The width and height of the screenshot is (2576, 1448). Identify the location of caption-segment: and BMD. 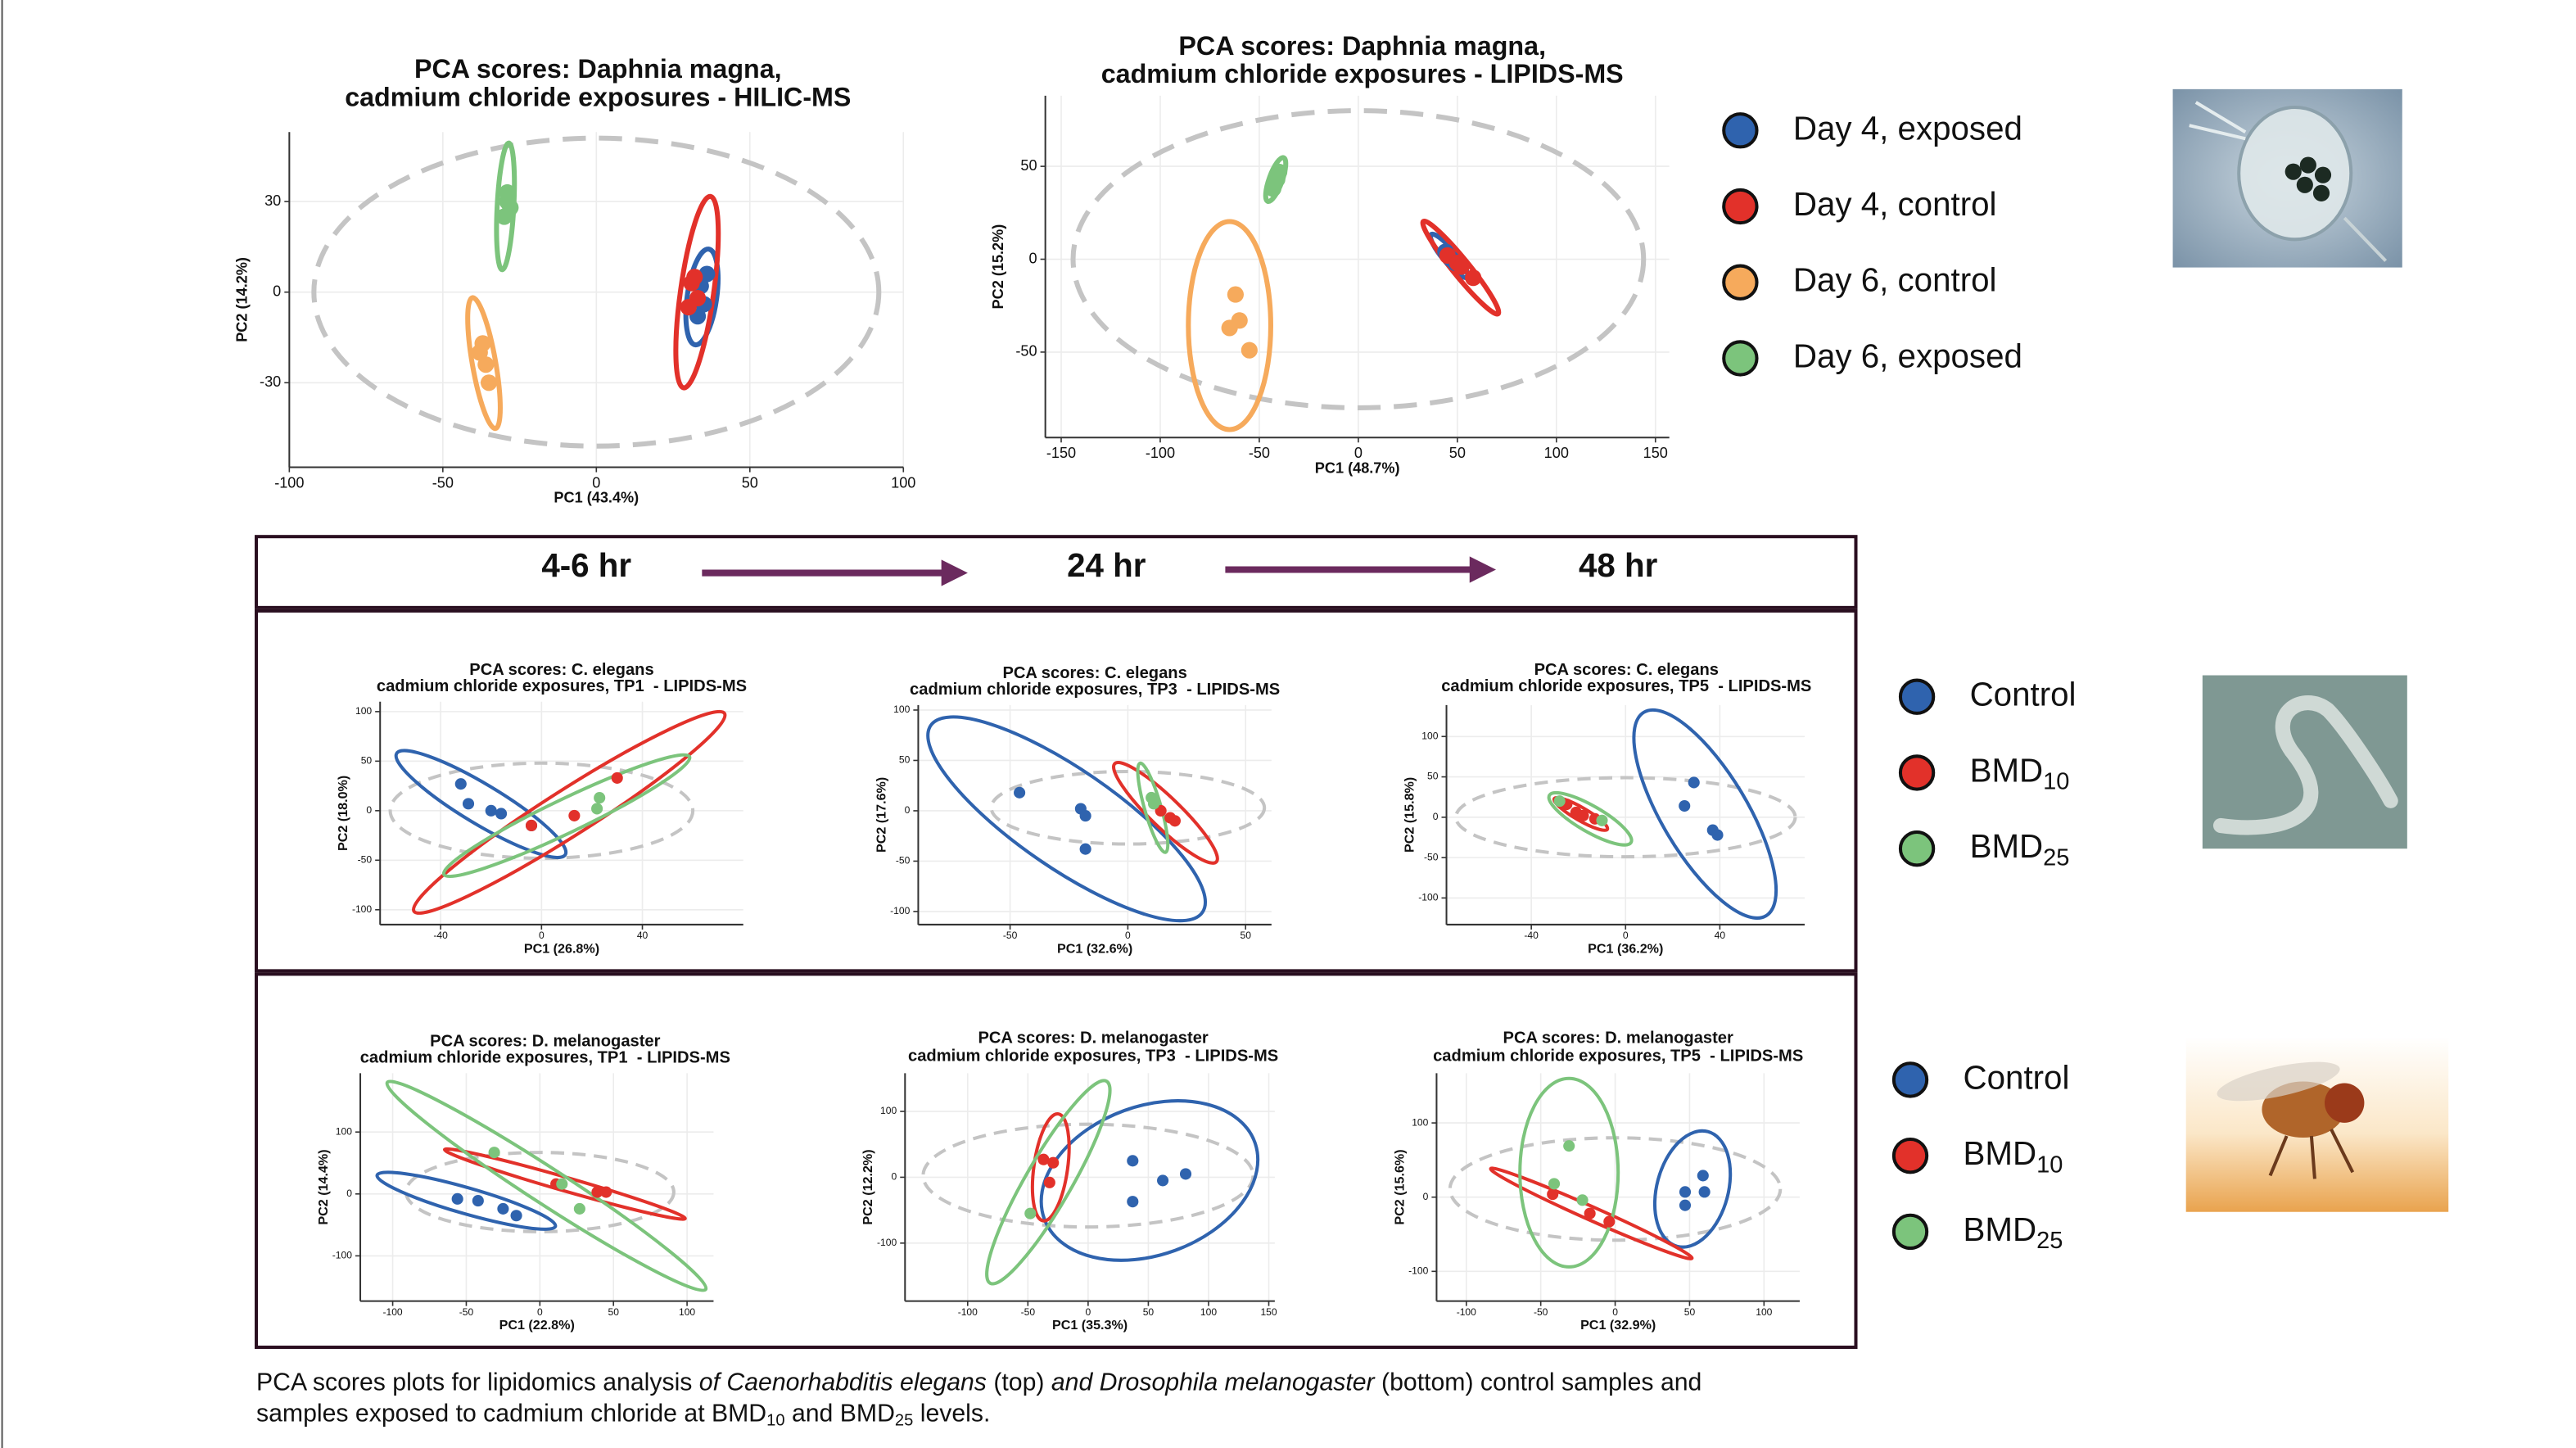
(840, 1414).